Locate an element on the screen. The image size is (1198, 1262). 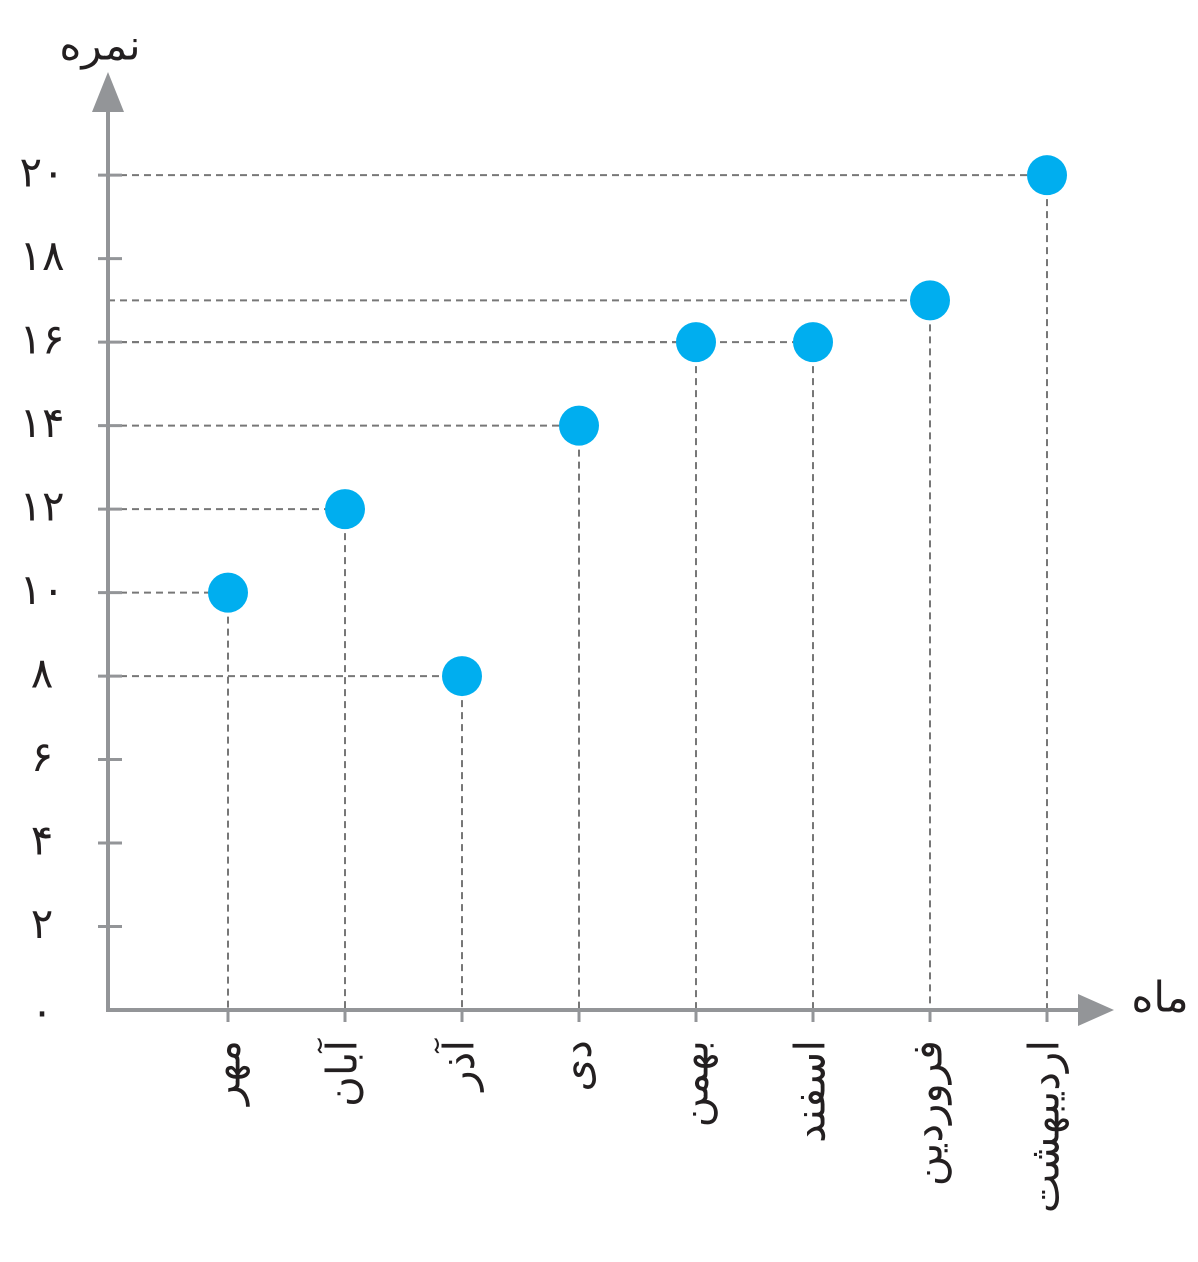
y-tick-label: ۲ is located at coordinates (42, 923).